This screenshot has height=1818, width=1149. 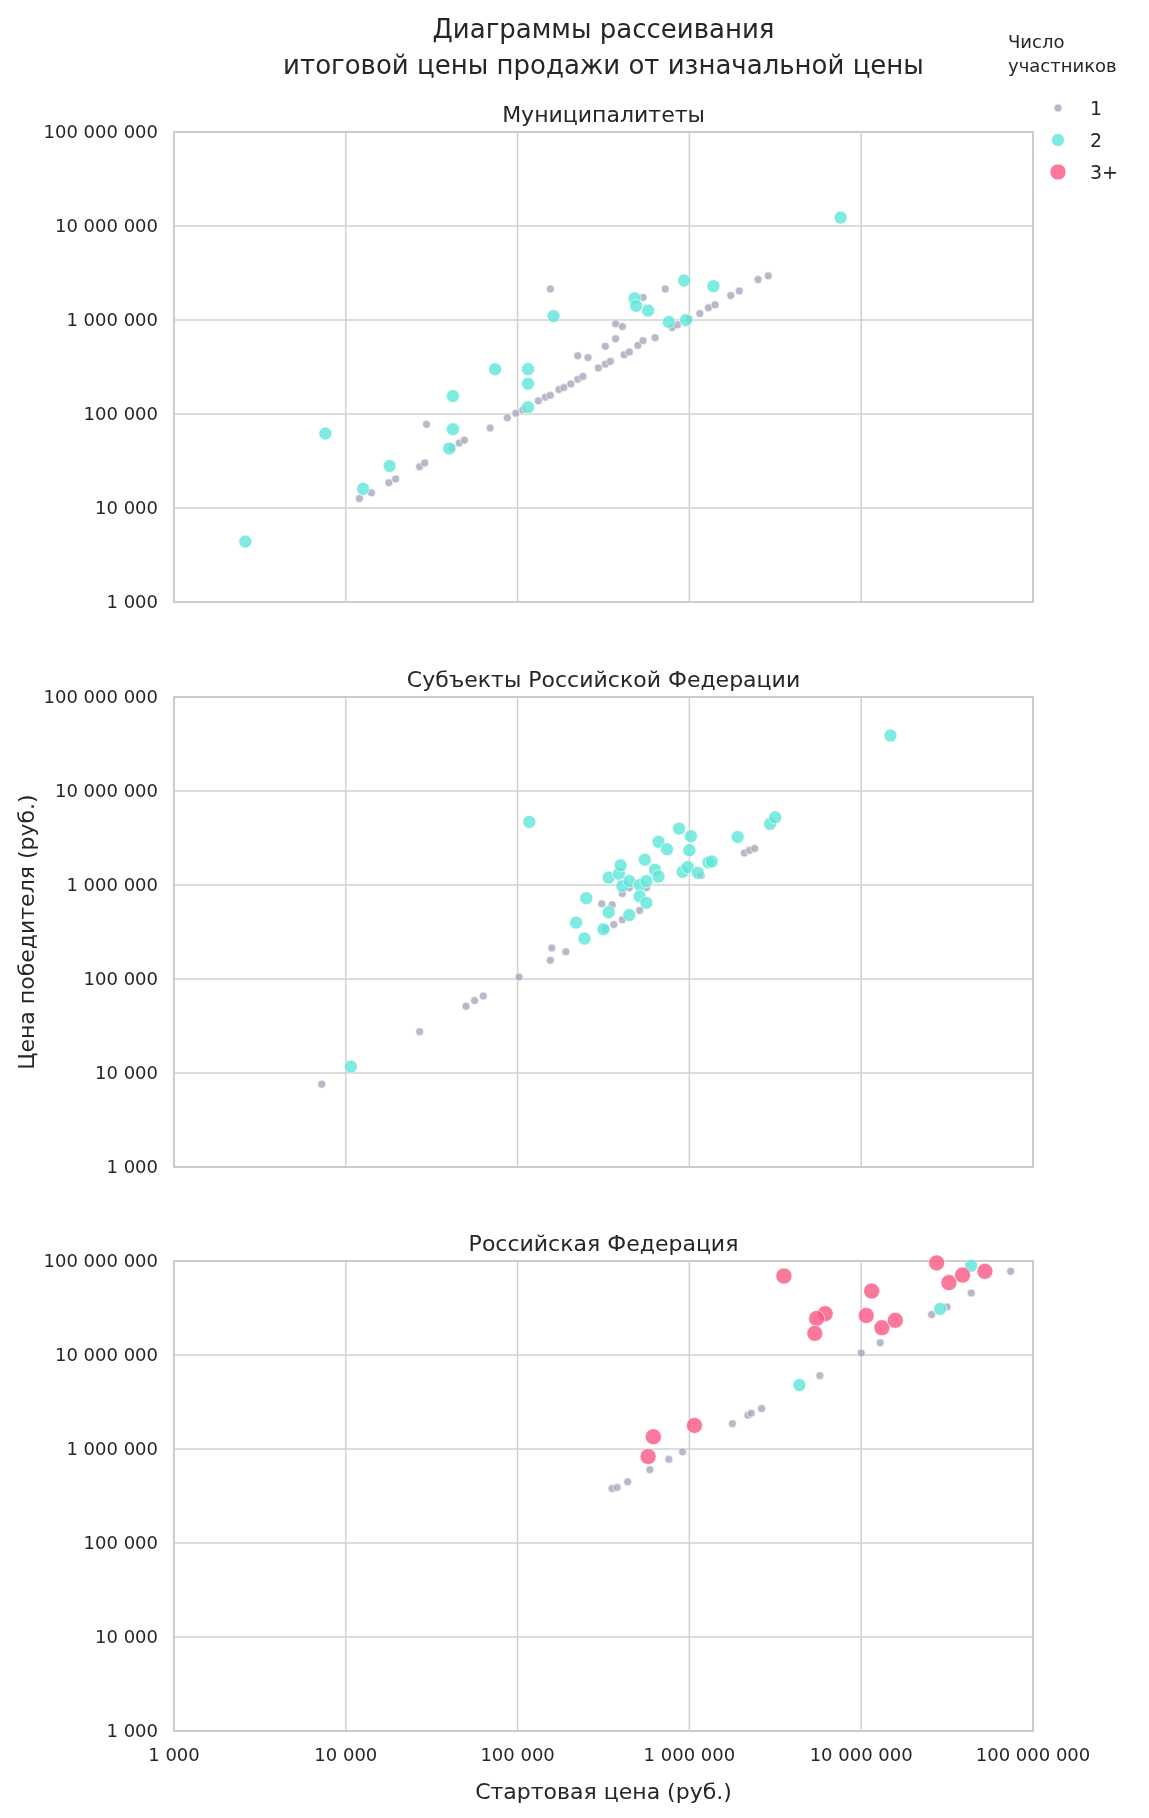 What do you see at coordinates (1062, 53) in the screenshot?
I see `legend-title: Число участников` at bounding box center [1062, 53].